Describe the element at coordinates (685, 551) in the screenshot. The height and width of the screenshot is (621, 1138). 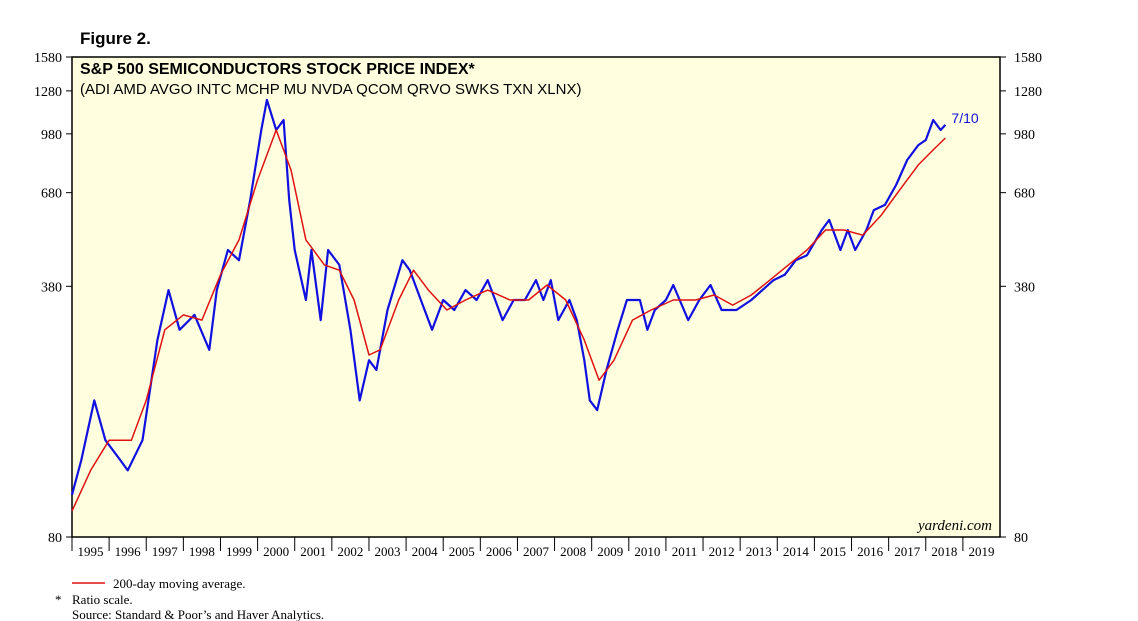
I see `x-tick-label: 2011` at that location.